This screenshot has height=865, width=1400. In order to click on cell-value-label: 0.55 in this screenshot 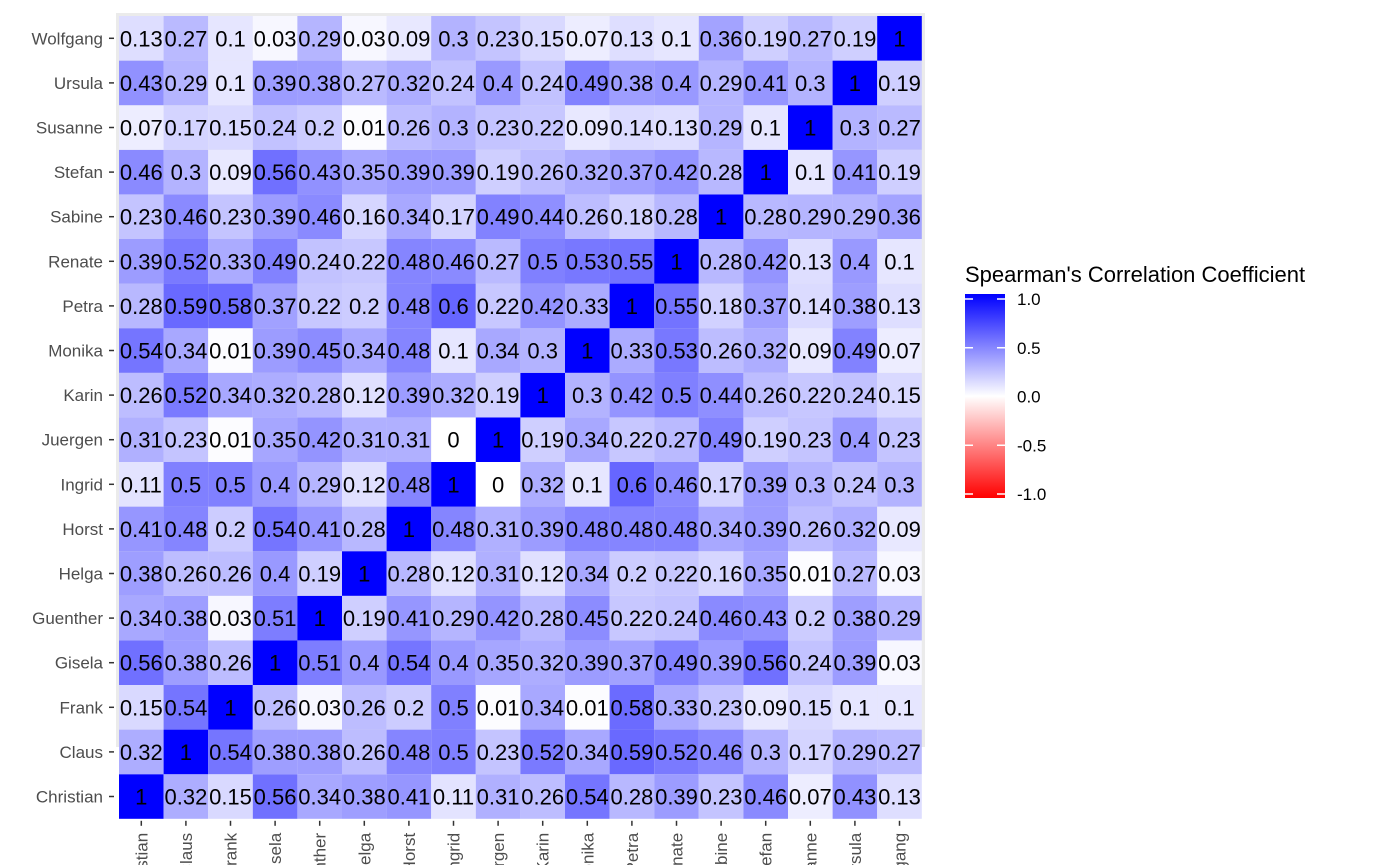, I will do `click(676, 306)`.